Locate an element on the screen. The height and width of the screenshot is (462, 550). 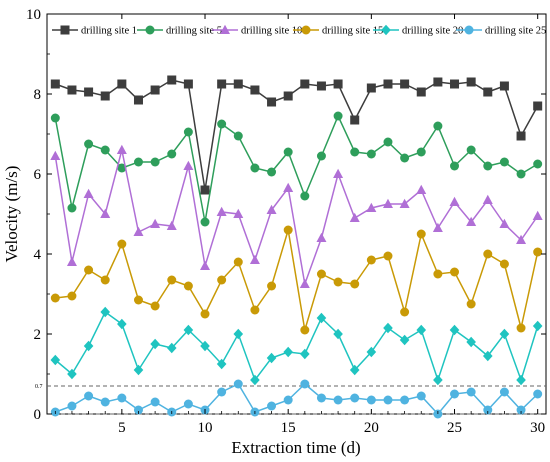
legend-label: drilling site 20 is located at coordinates (432, 31).